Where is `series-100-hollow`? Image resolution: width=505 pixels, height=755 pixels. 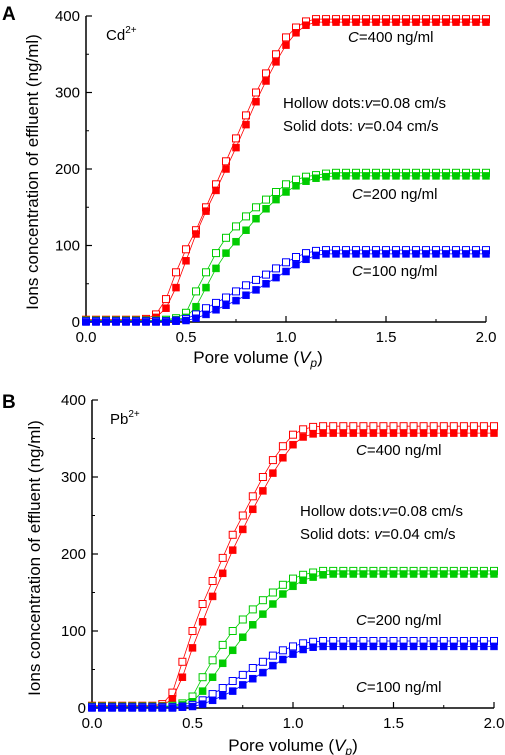 series-100-hollow is located at coordinates (286, 286).